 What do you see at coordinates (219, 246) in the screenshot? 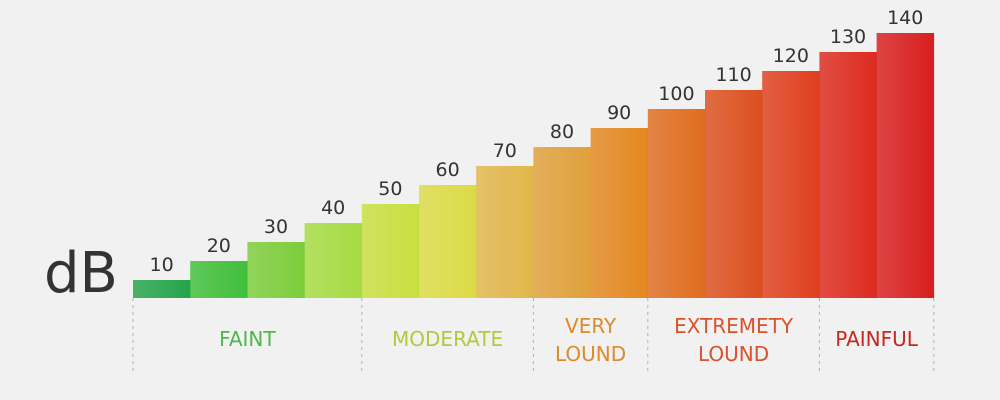
I see `value-label-20: 20` at bounding box center [219, 246].